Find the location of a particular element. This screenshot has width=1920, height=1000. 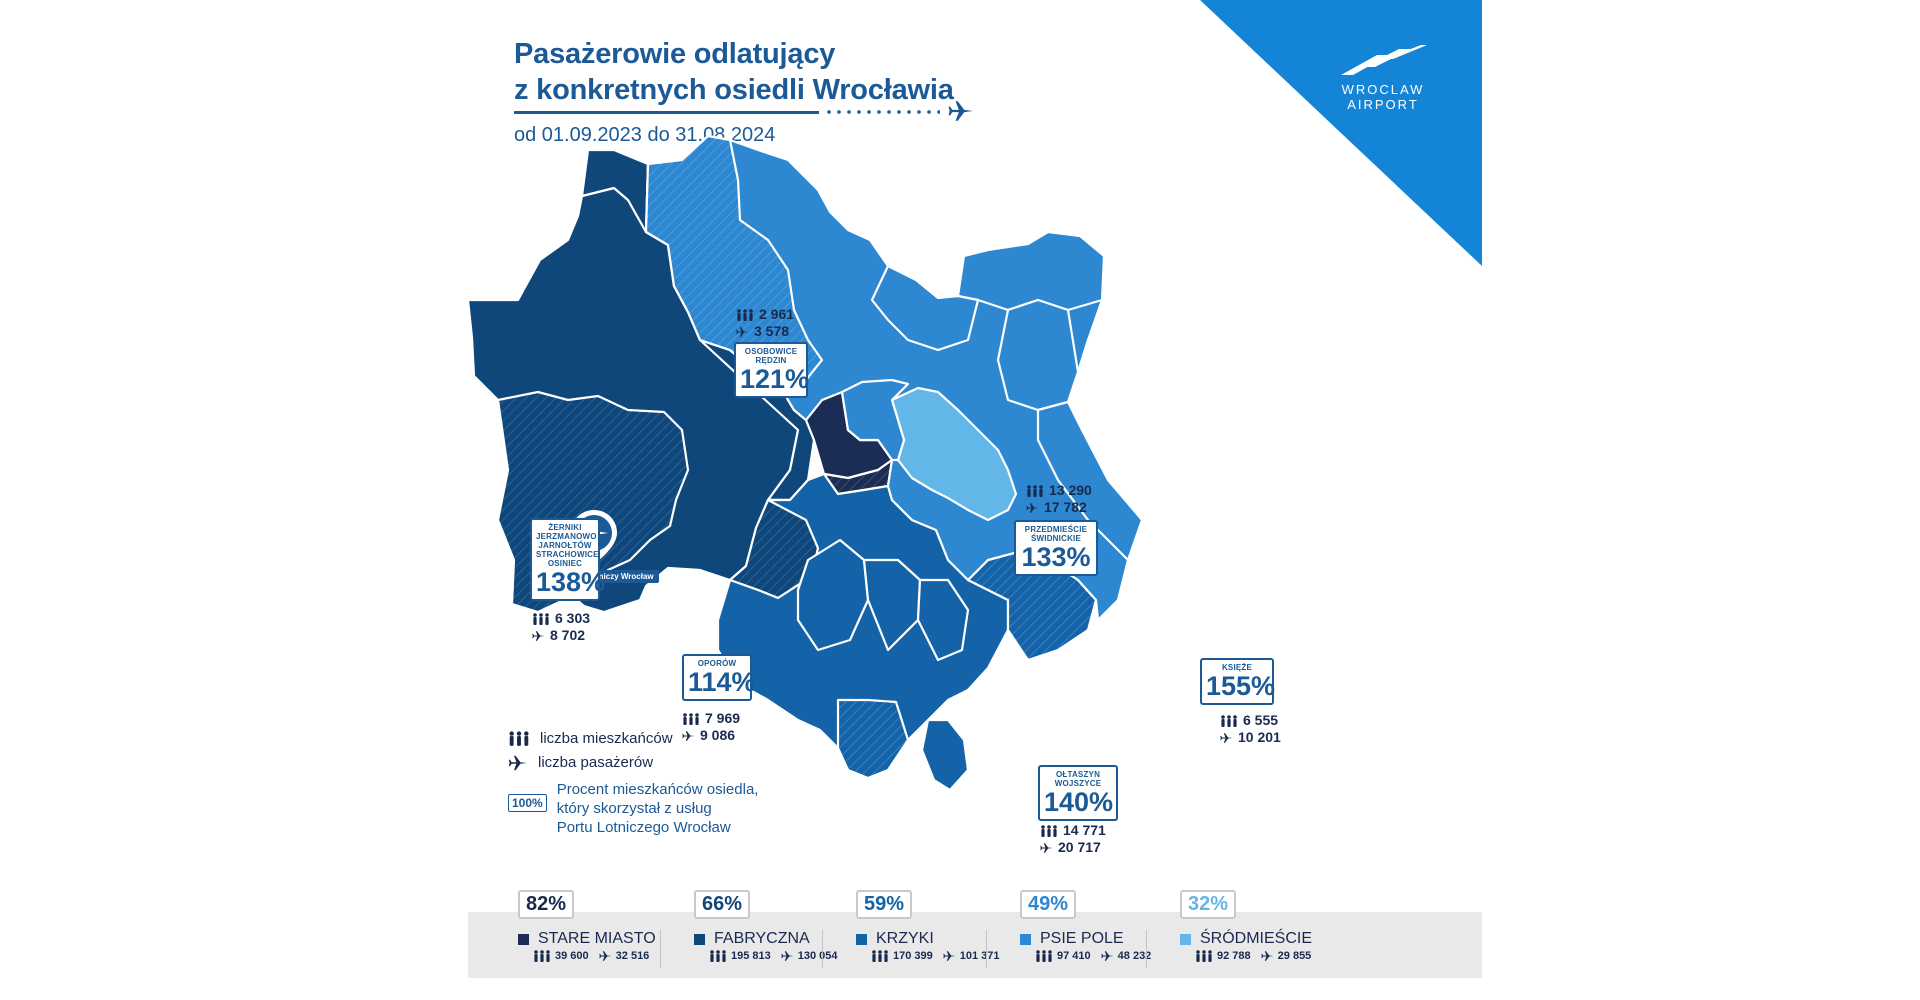

highlight-label-osobowice: OSOBOWICE RĘDZIN 121% is located at coordinates (772, 370).